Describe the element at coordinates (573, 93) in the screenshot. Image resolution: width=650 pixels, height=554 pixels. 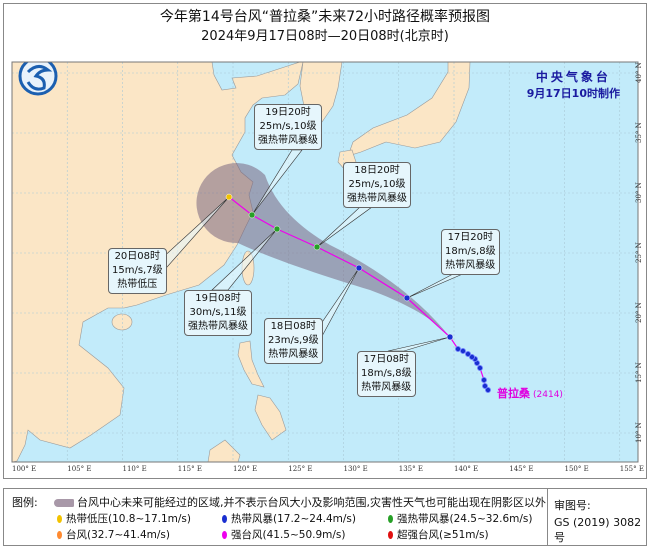
I see `issue-time: 9月17日10时制作` at that location.